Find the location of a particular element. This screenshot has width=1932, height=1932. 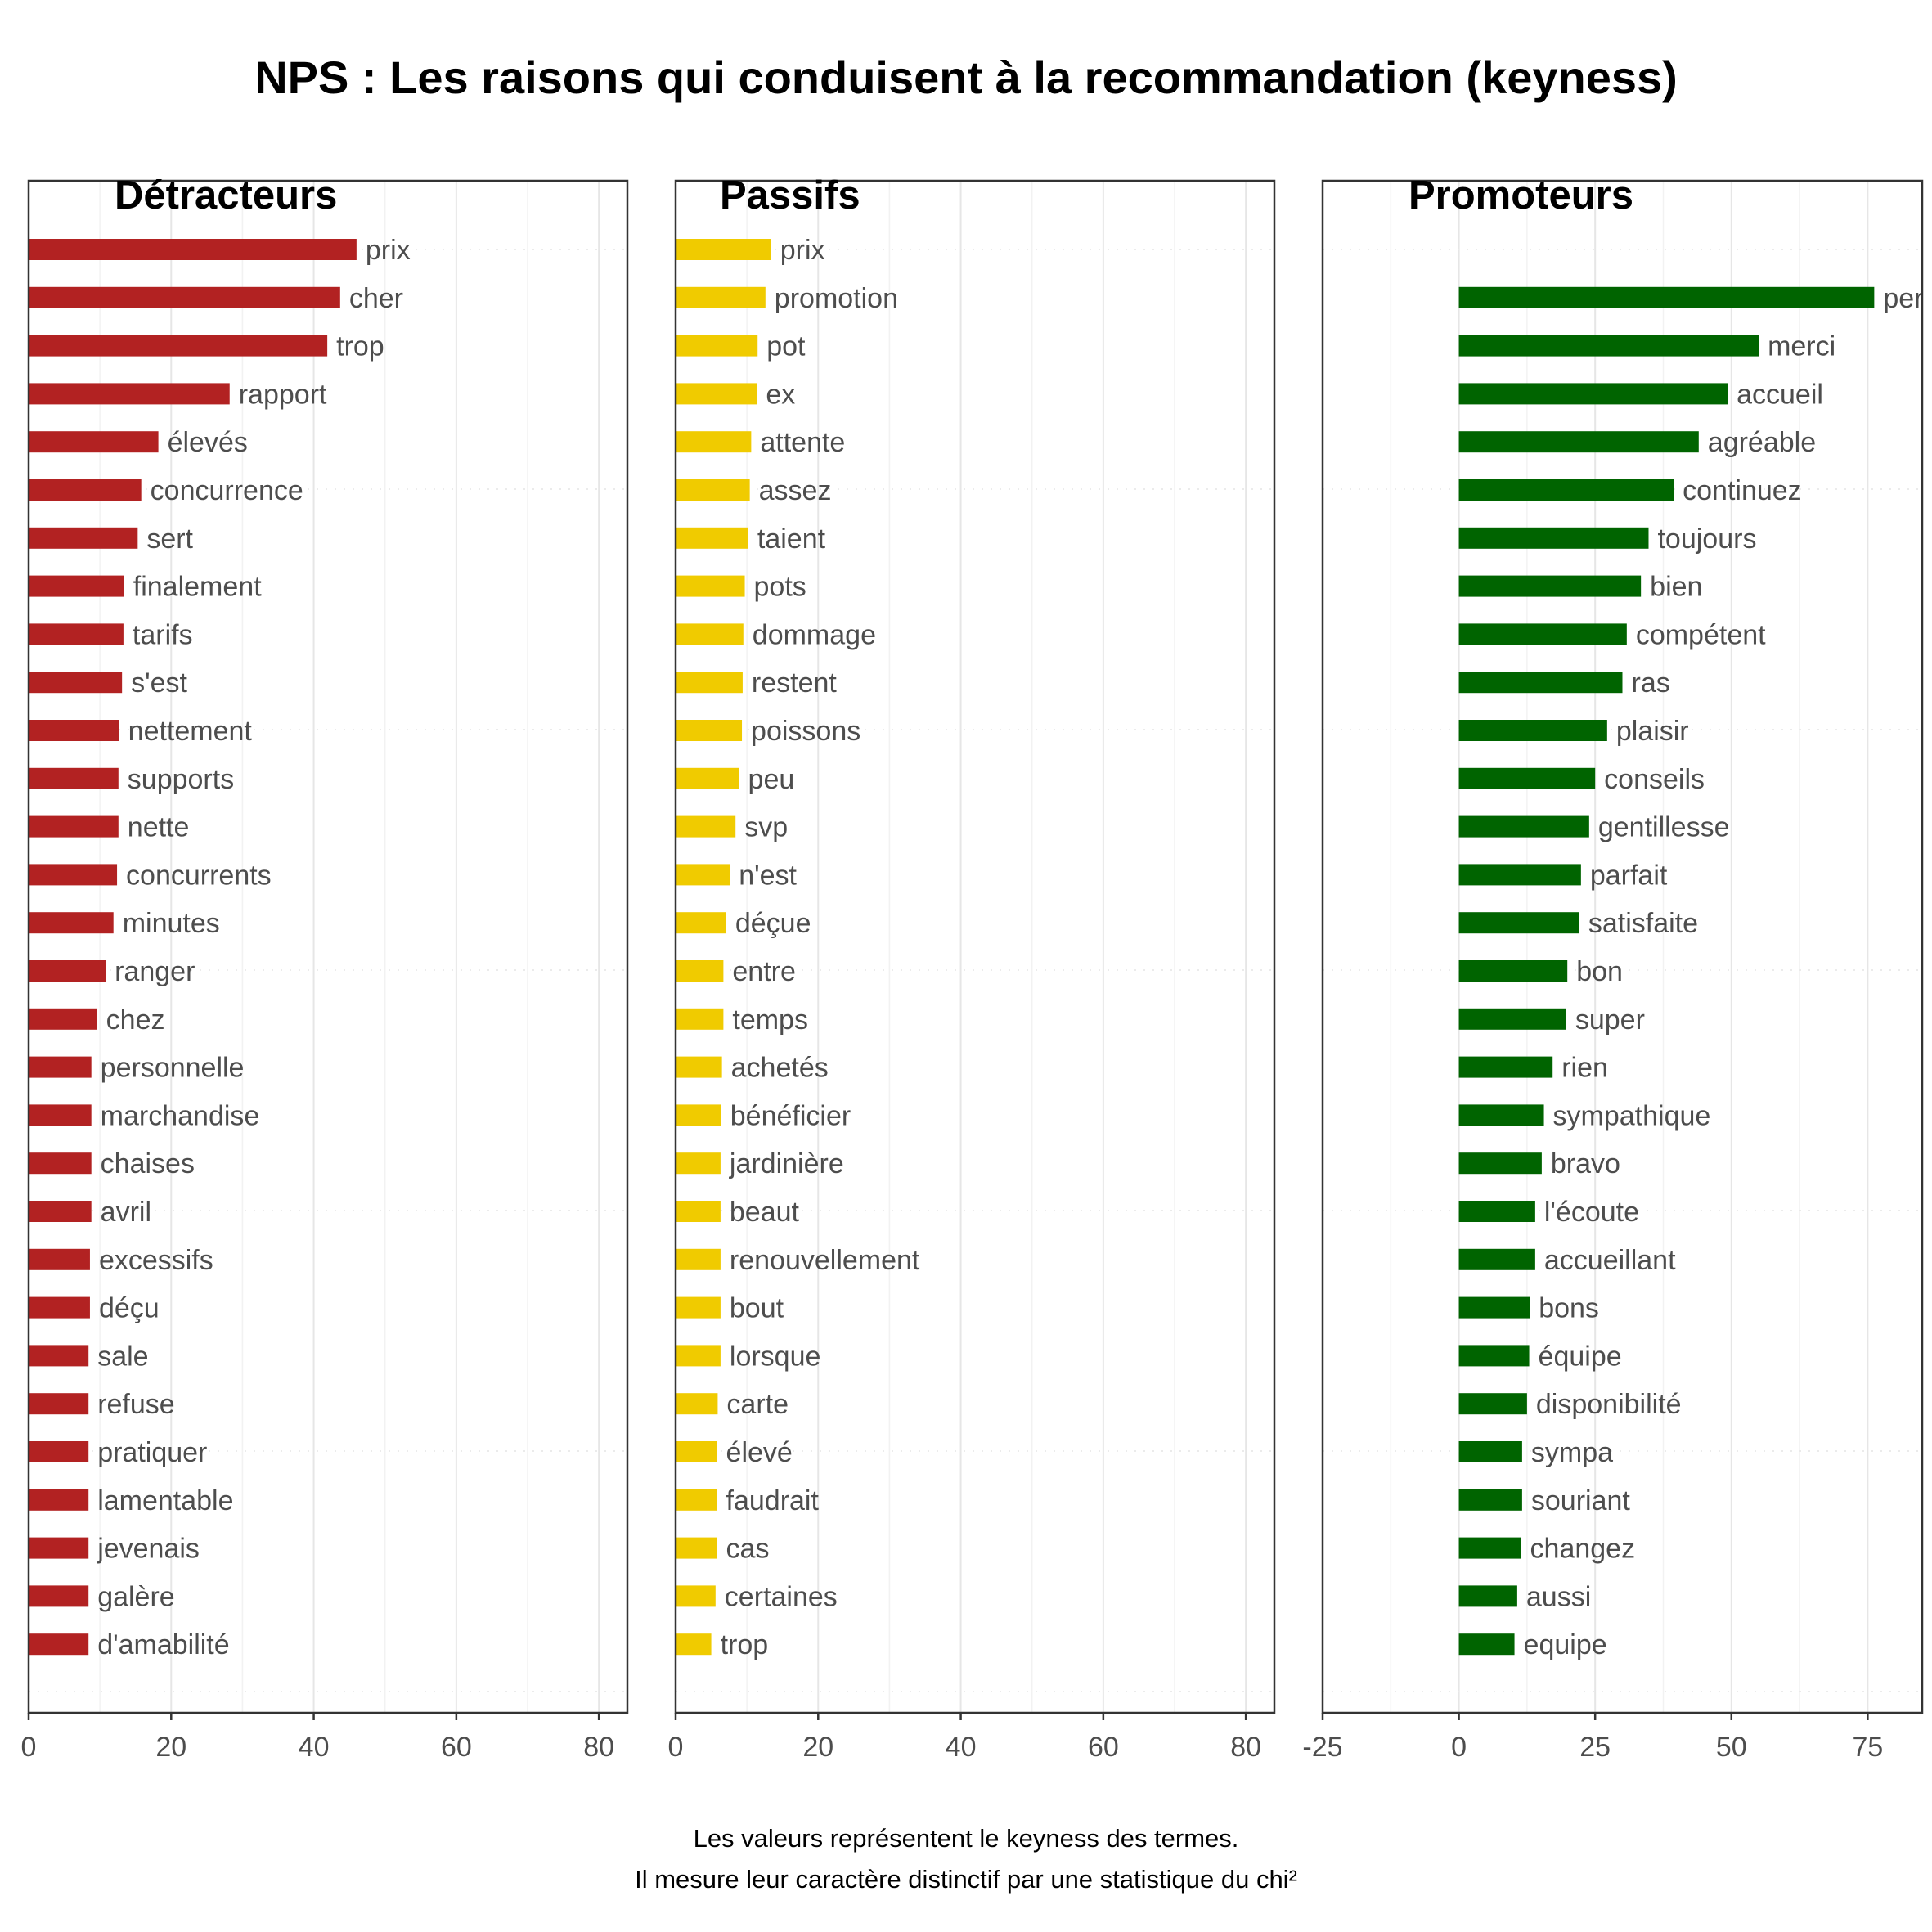

bar-label: bien is located at coordinates (1676, 588).